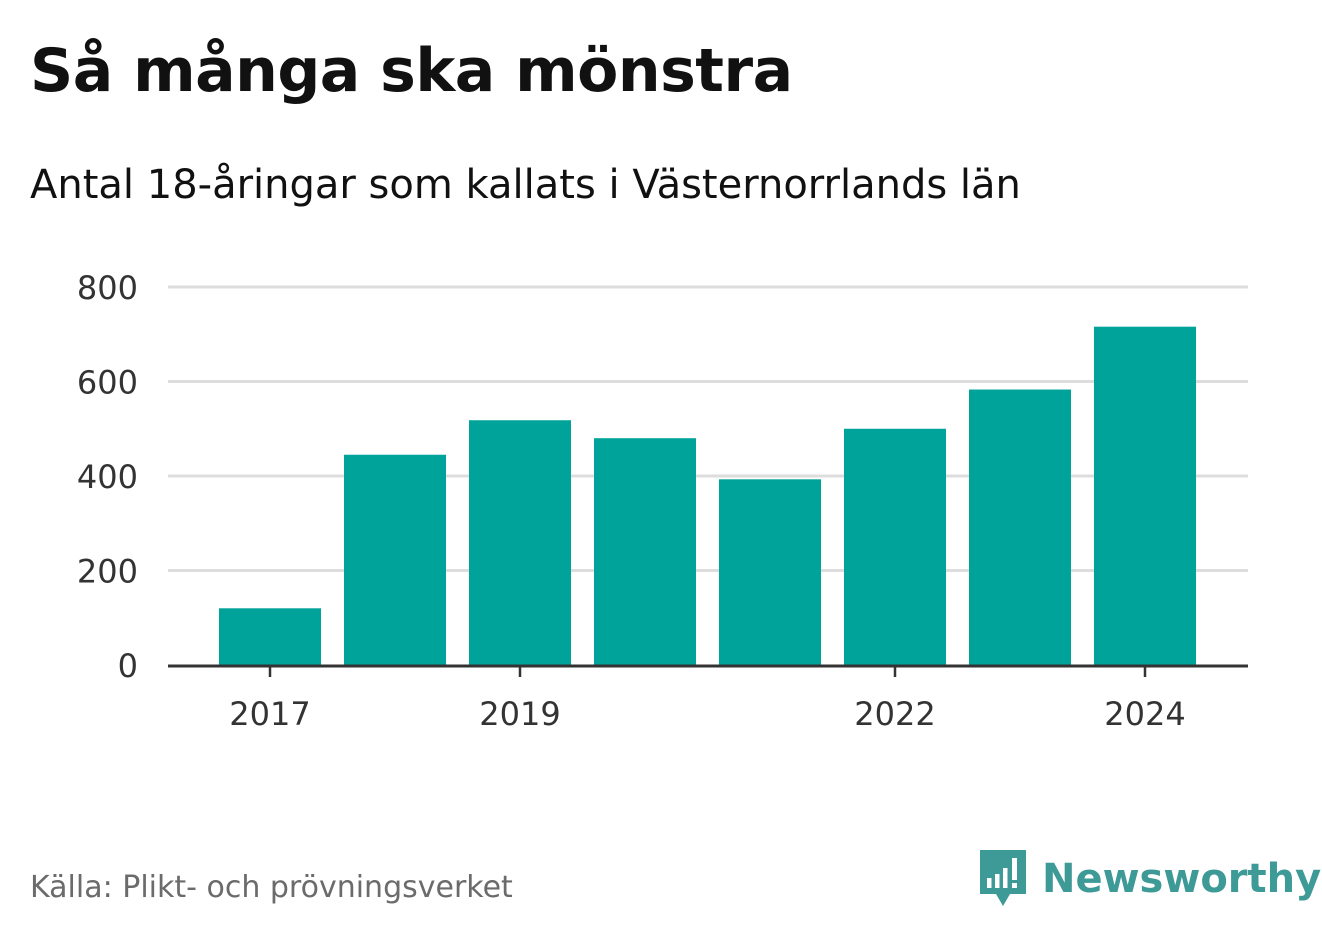 This screenshot has height=939, width=1322. I want to click on bar-2022, so click(895, 546).